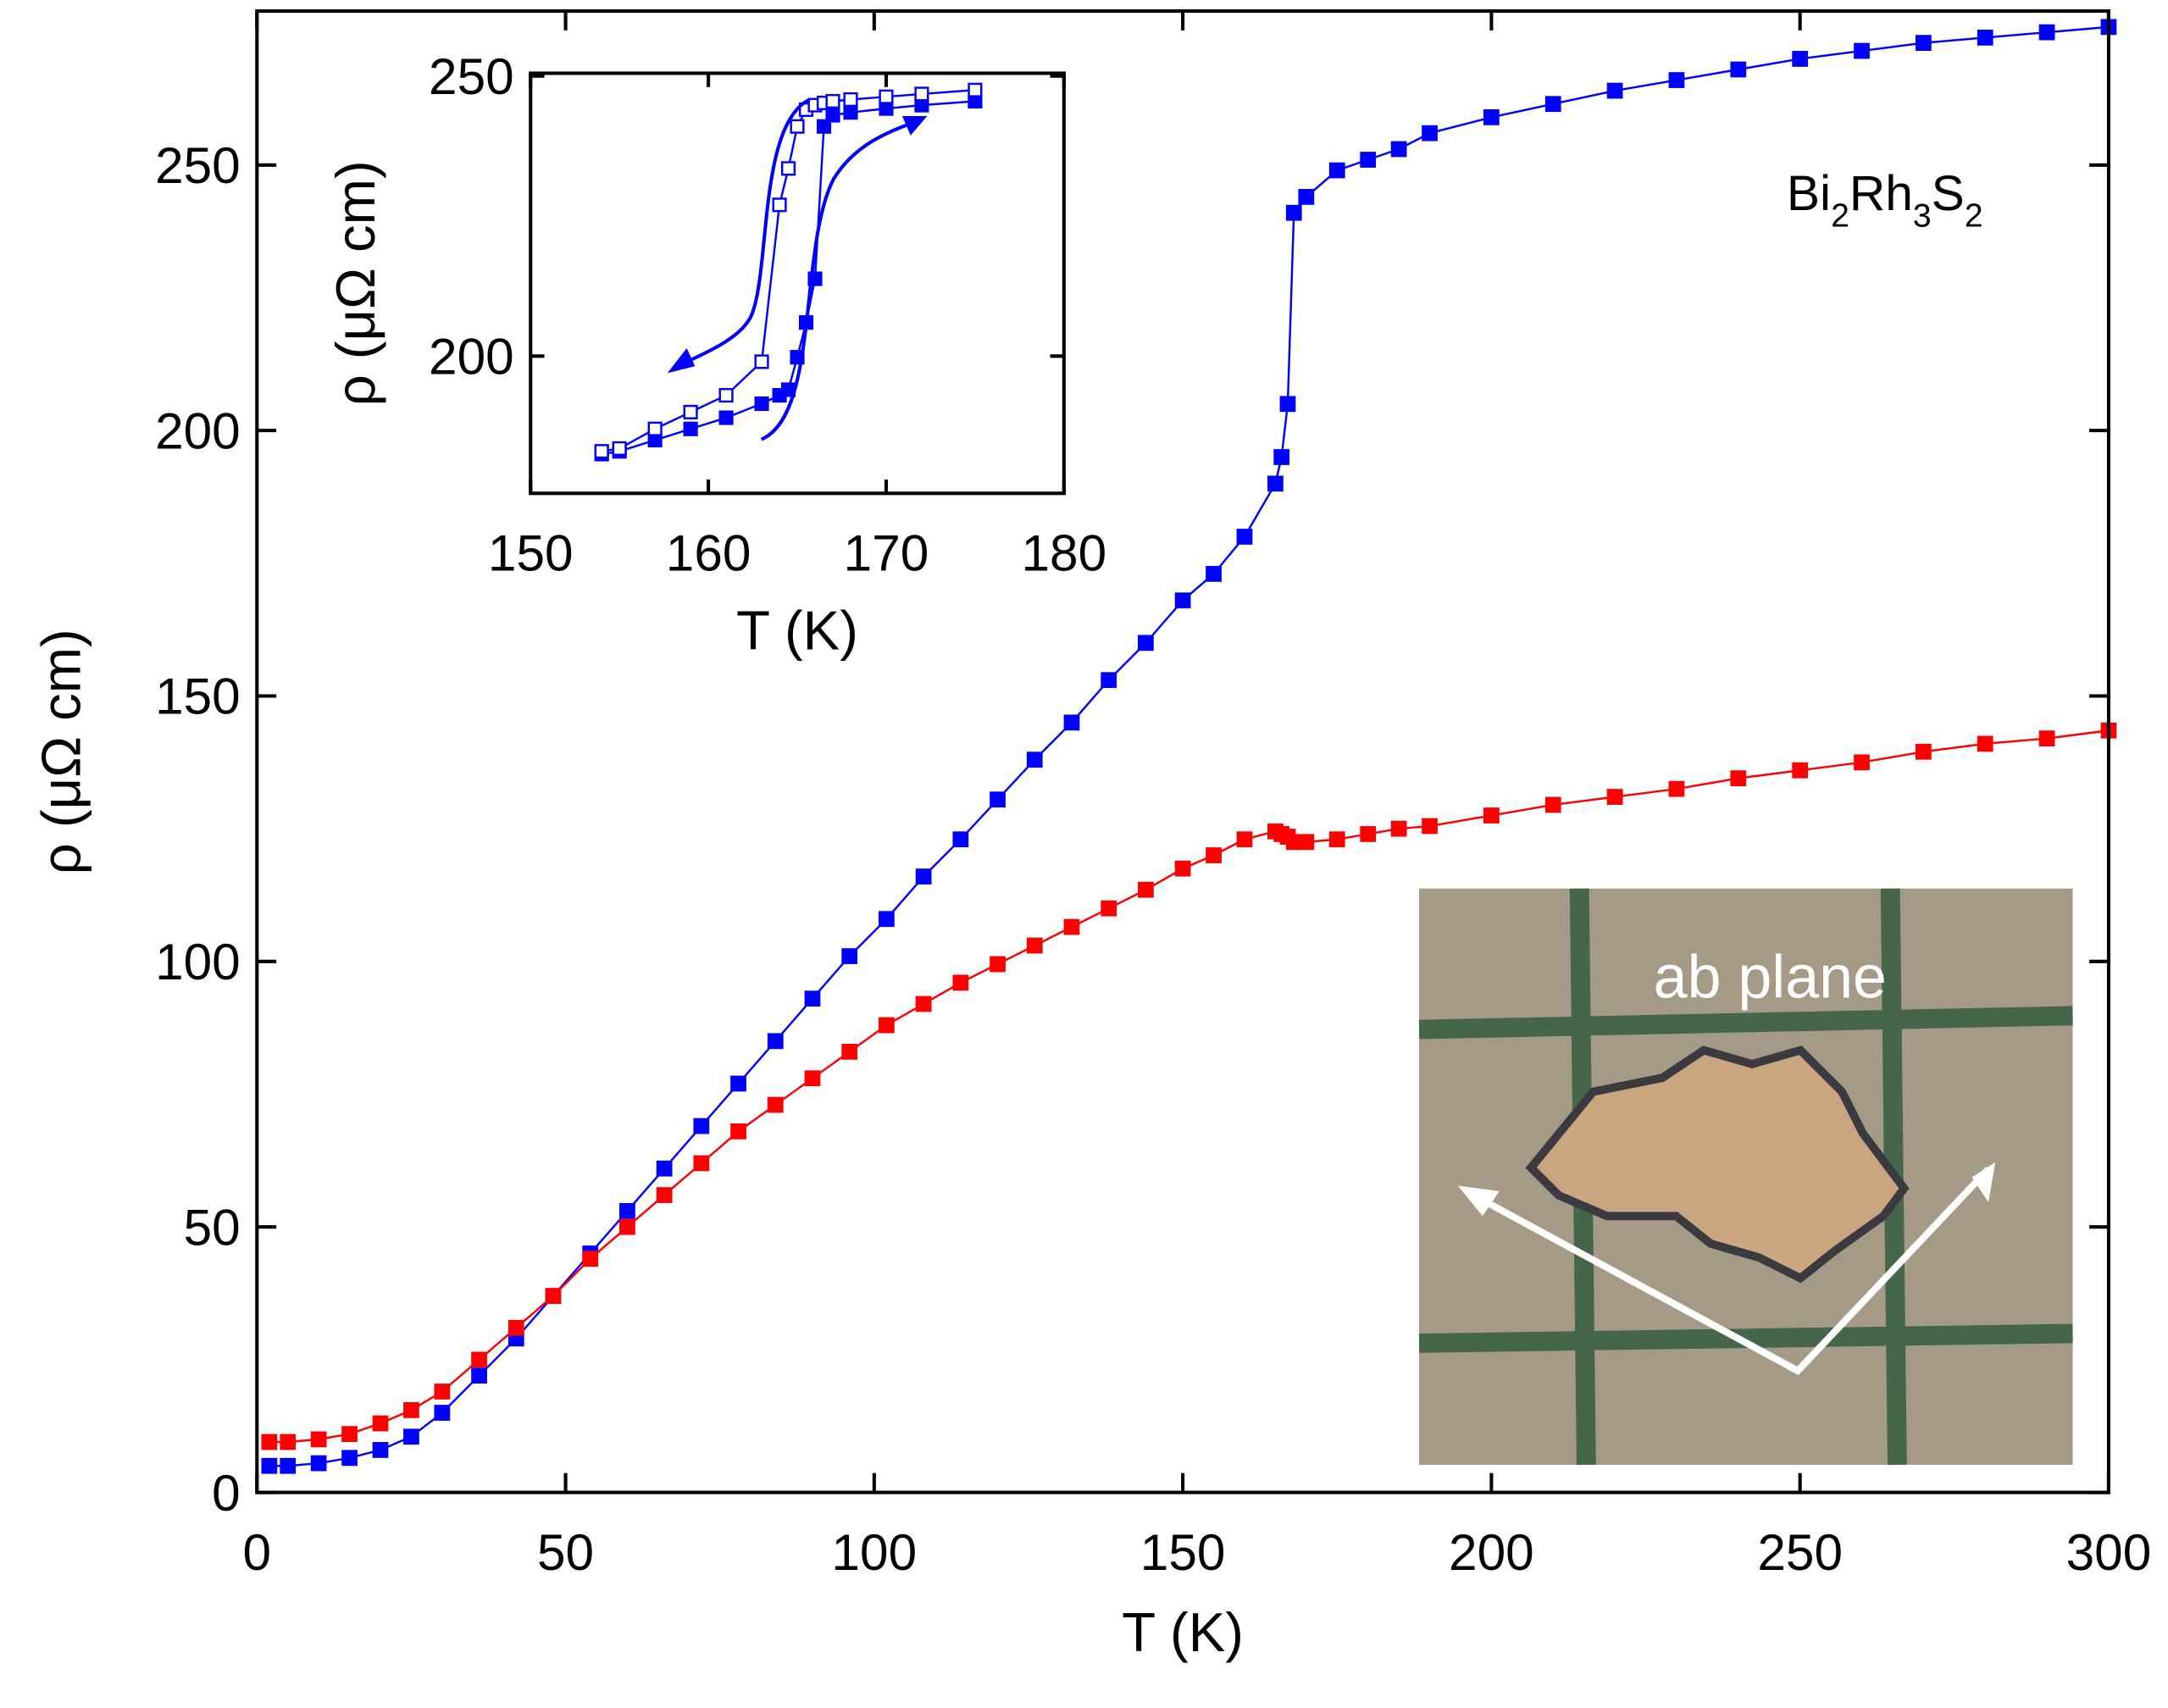  Describe the element at coordinates (875, 1552) in the screenshot. I see `x-tick-label: 100` at that location.